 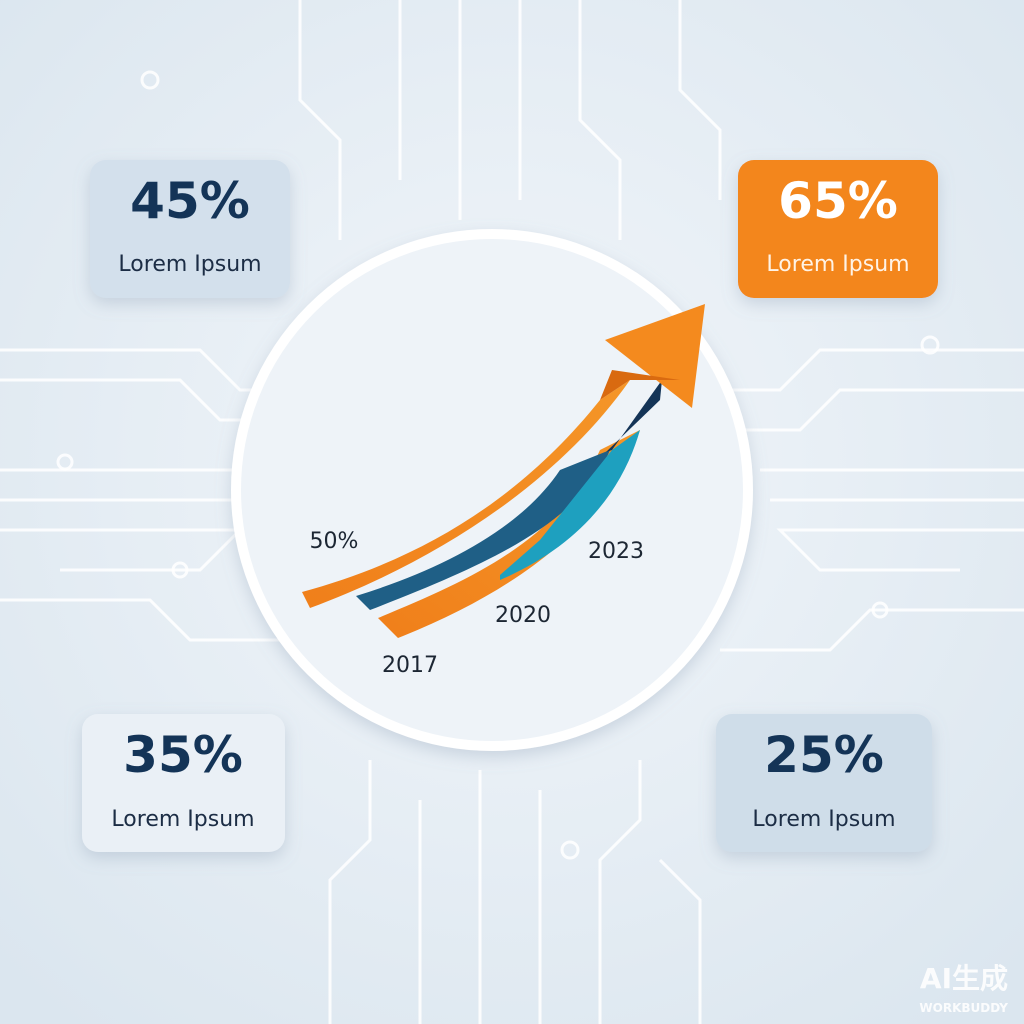 I want to click on watermark-sub: WORKBUDDY, so click(x=963, y=1008).